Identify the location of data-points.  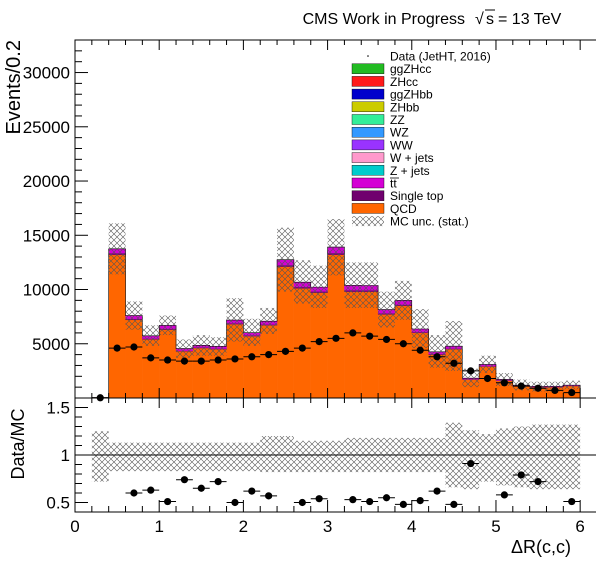
(336, 365).